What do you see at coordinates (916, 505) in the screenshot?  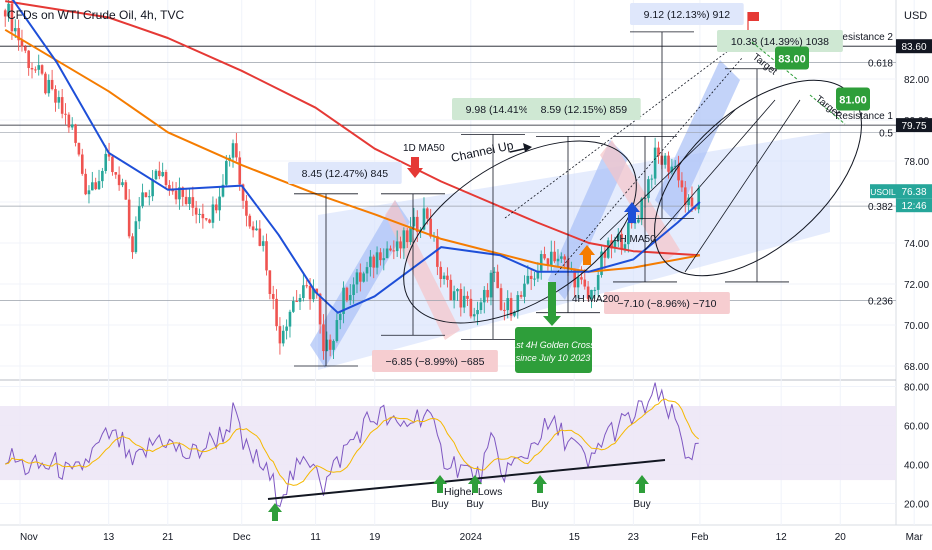 I see `rsi-tick-label: 20.00` at bounding box center [916, 505].